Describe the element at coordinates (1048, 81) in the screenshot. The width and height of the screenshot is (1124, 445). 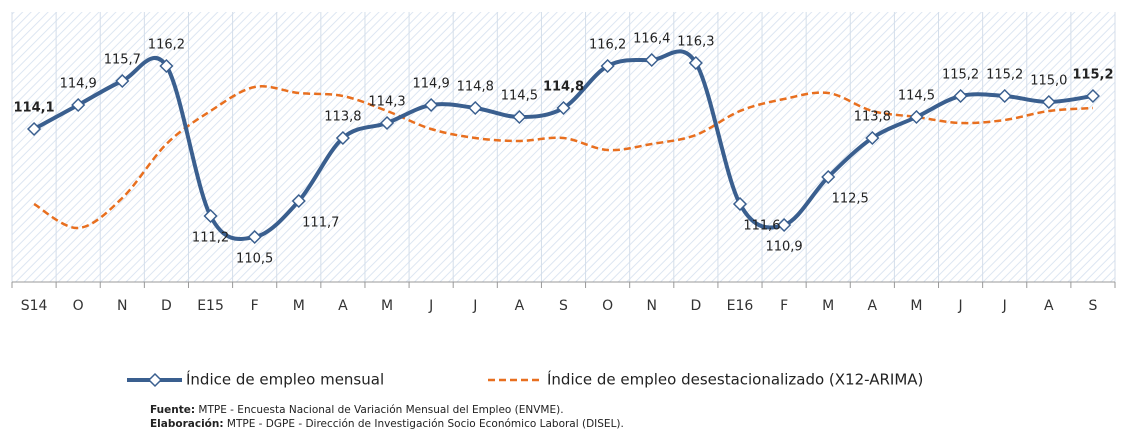
I see `data-label: 115,0` at that location.